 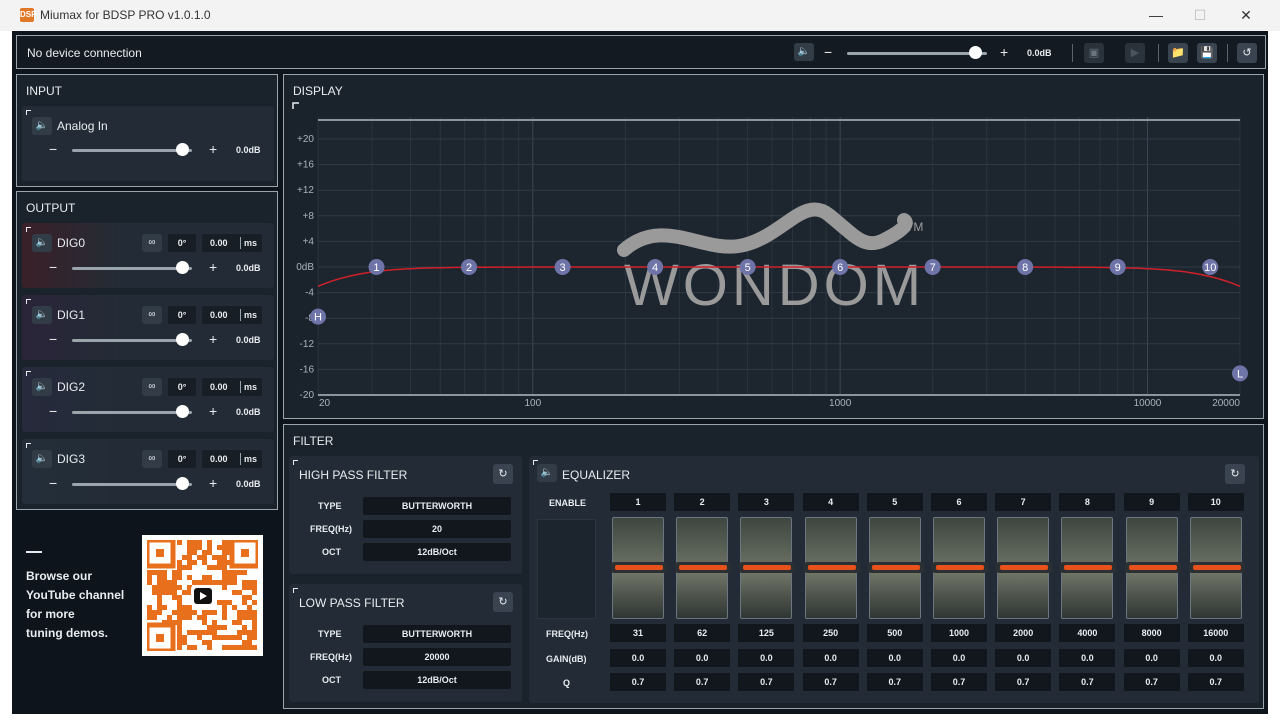 What do you see at coordinates (766, 633) in the screenshot?
I see `eq-band-freq: 125` at bounding box center [766, 633].